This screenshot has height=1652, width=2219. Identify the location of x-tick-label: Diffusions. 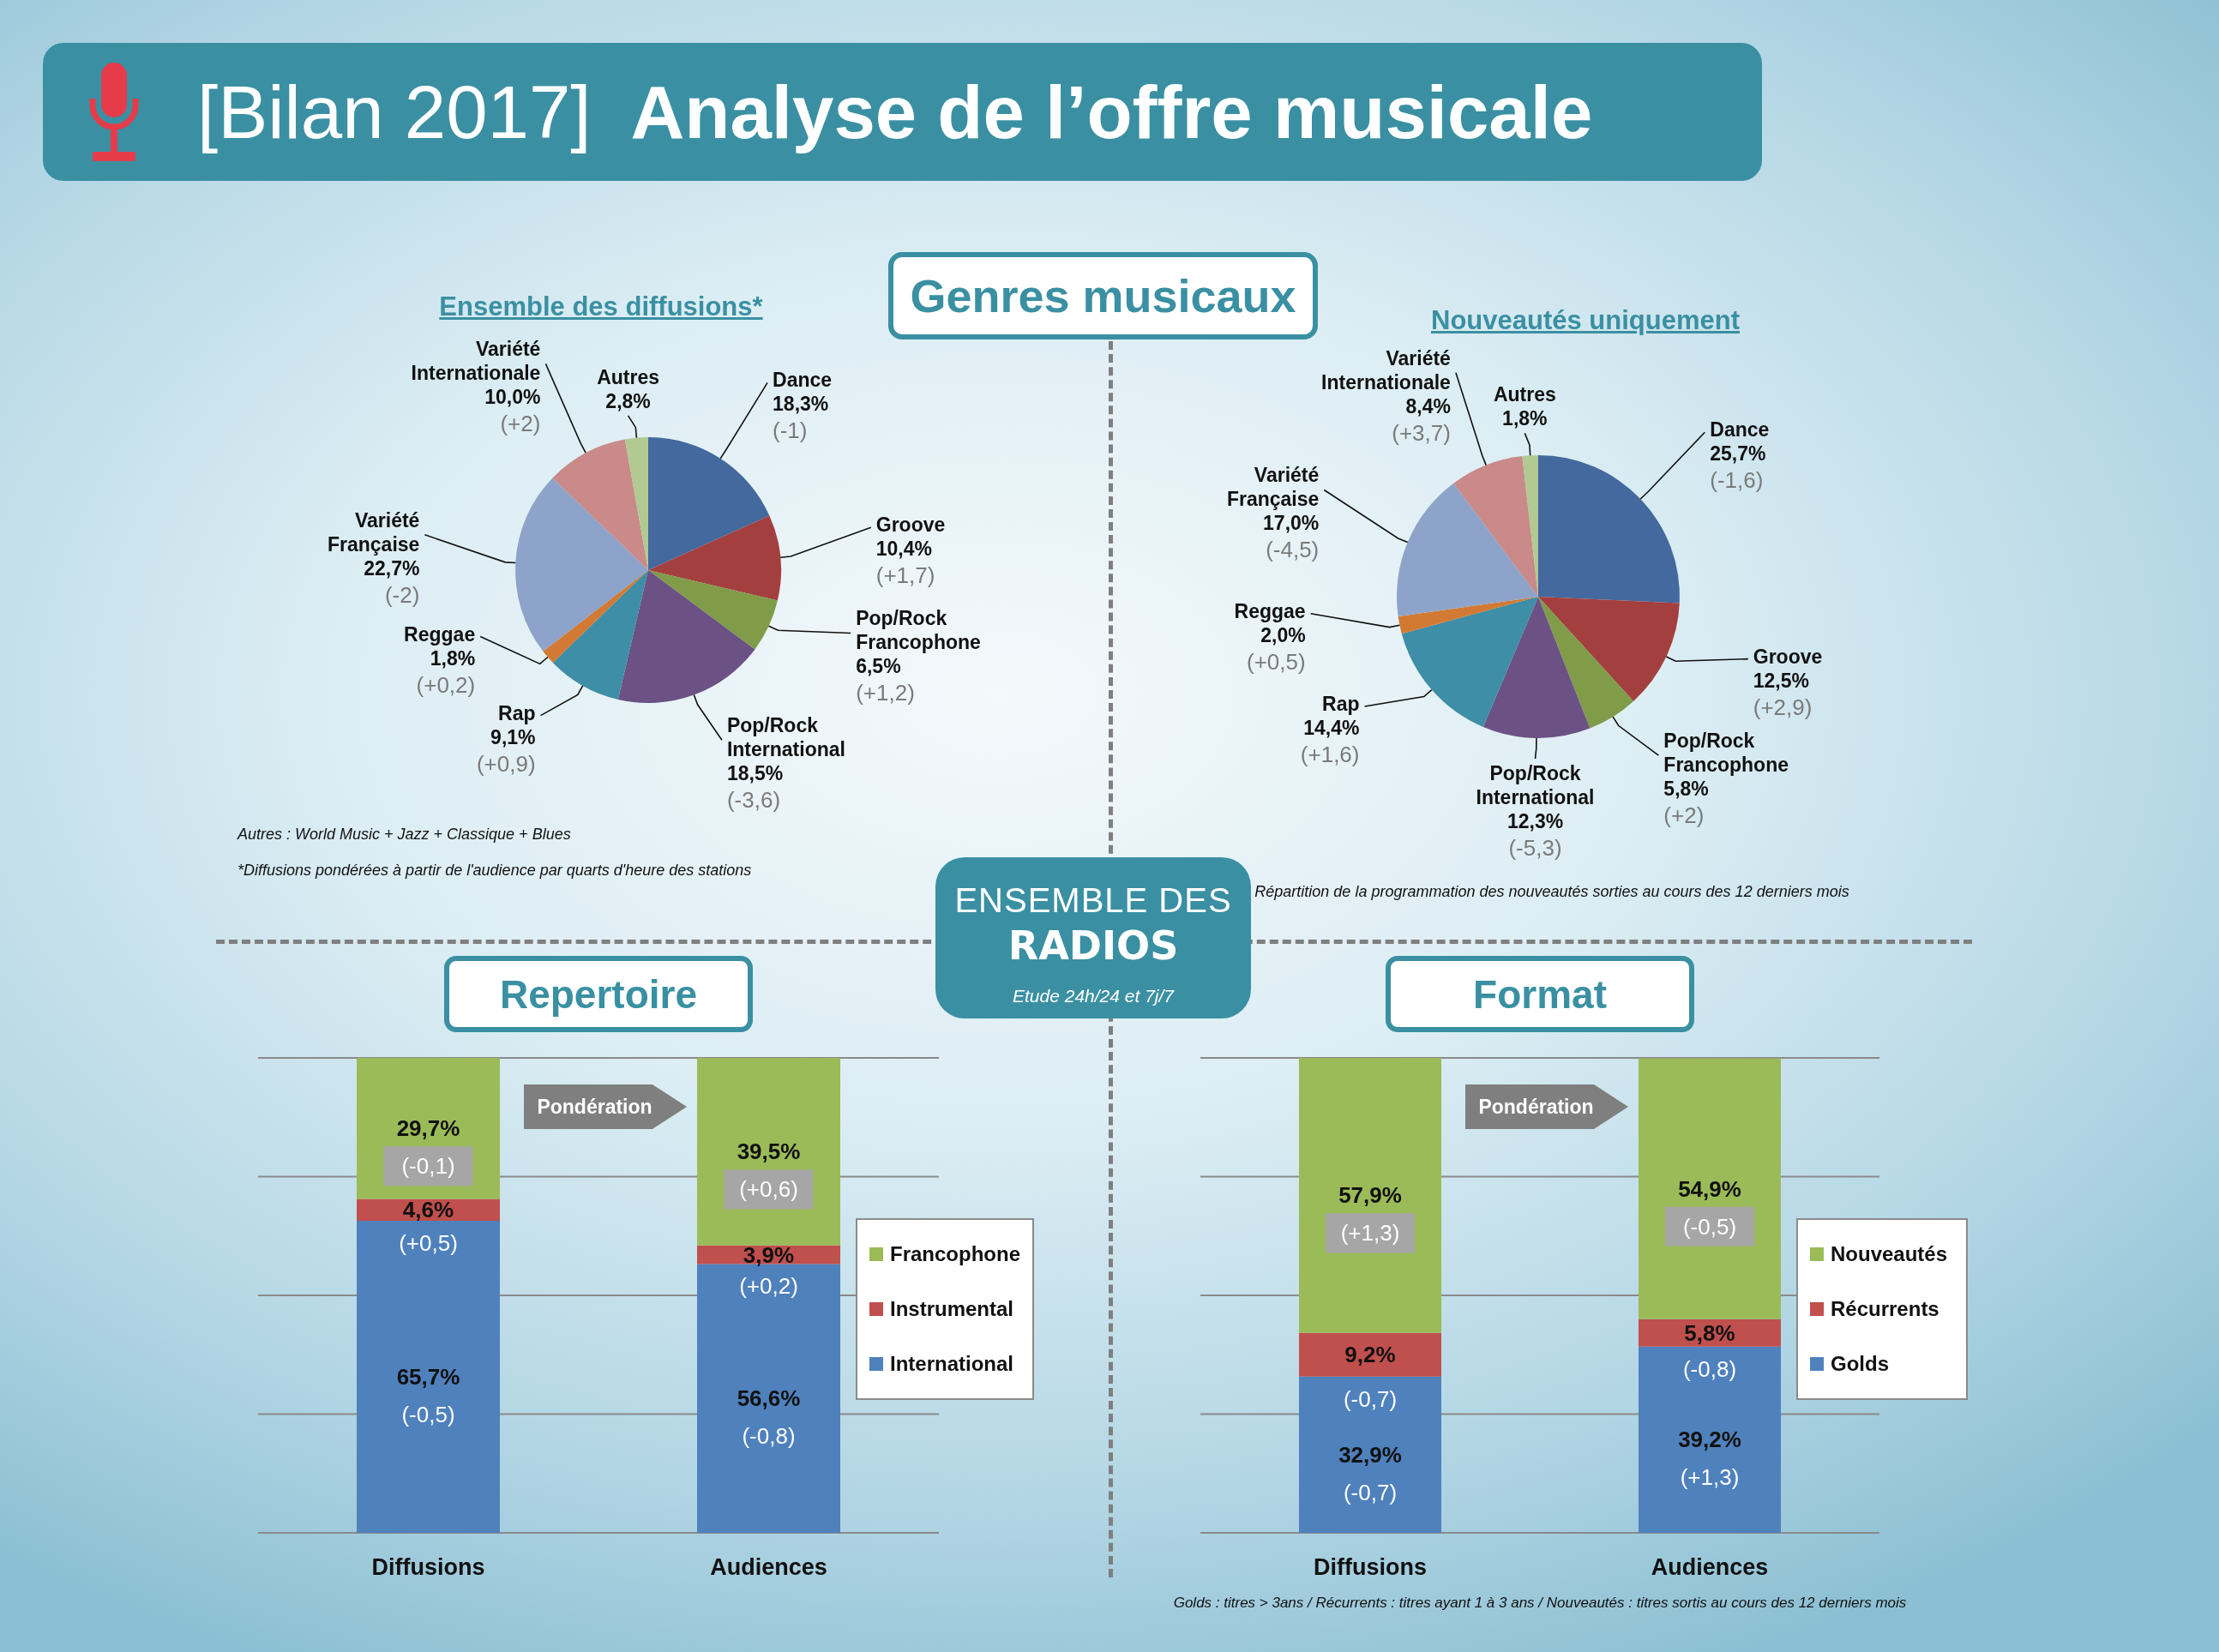
(428, 1567).